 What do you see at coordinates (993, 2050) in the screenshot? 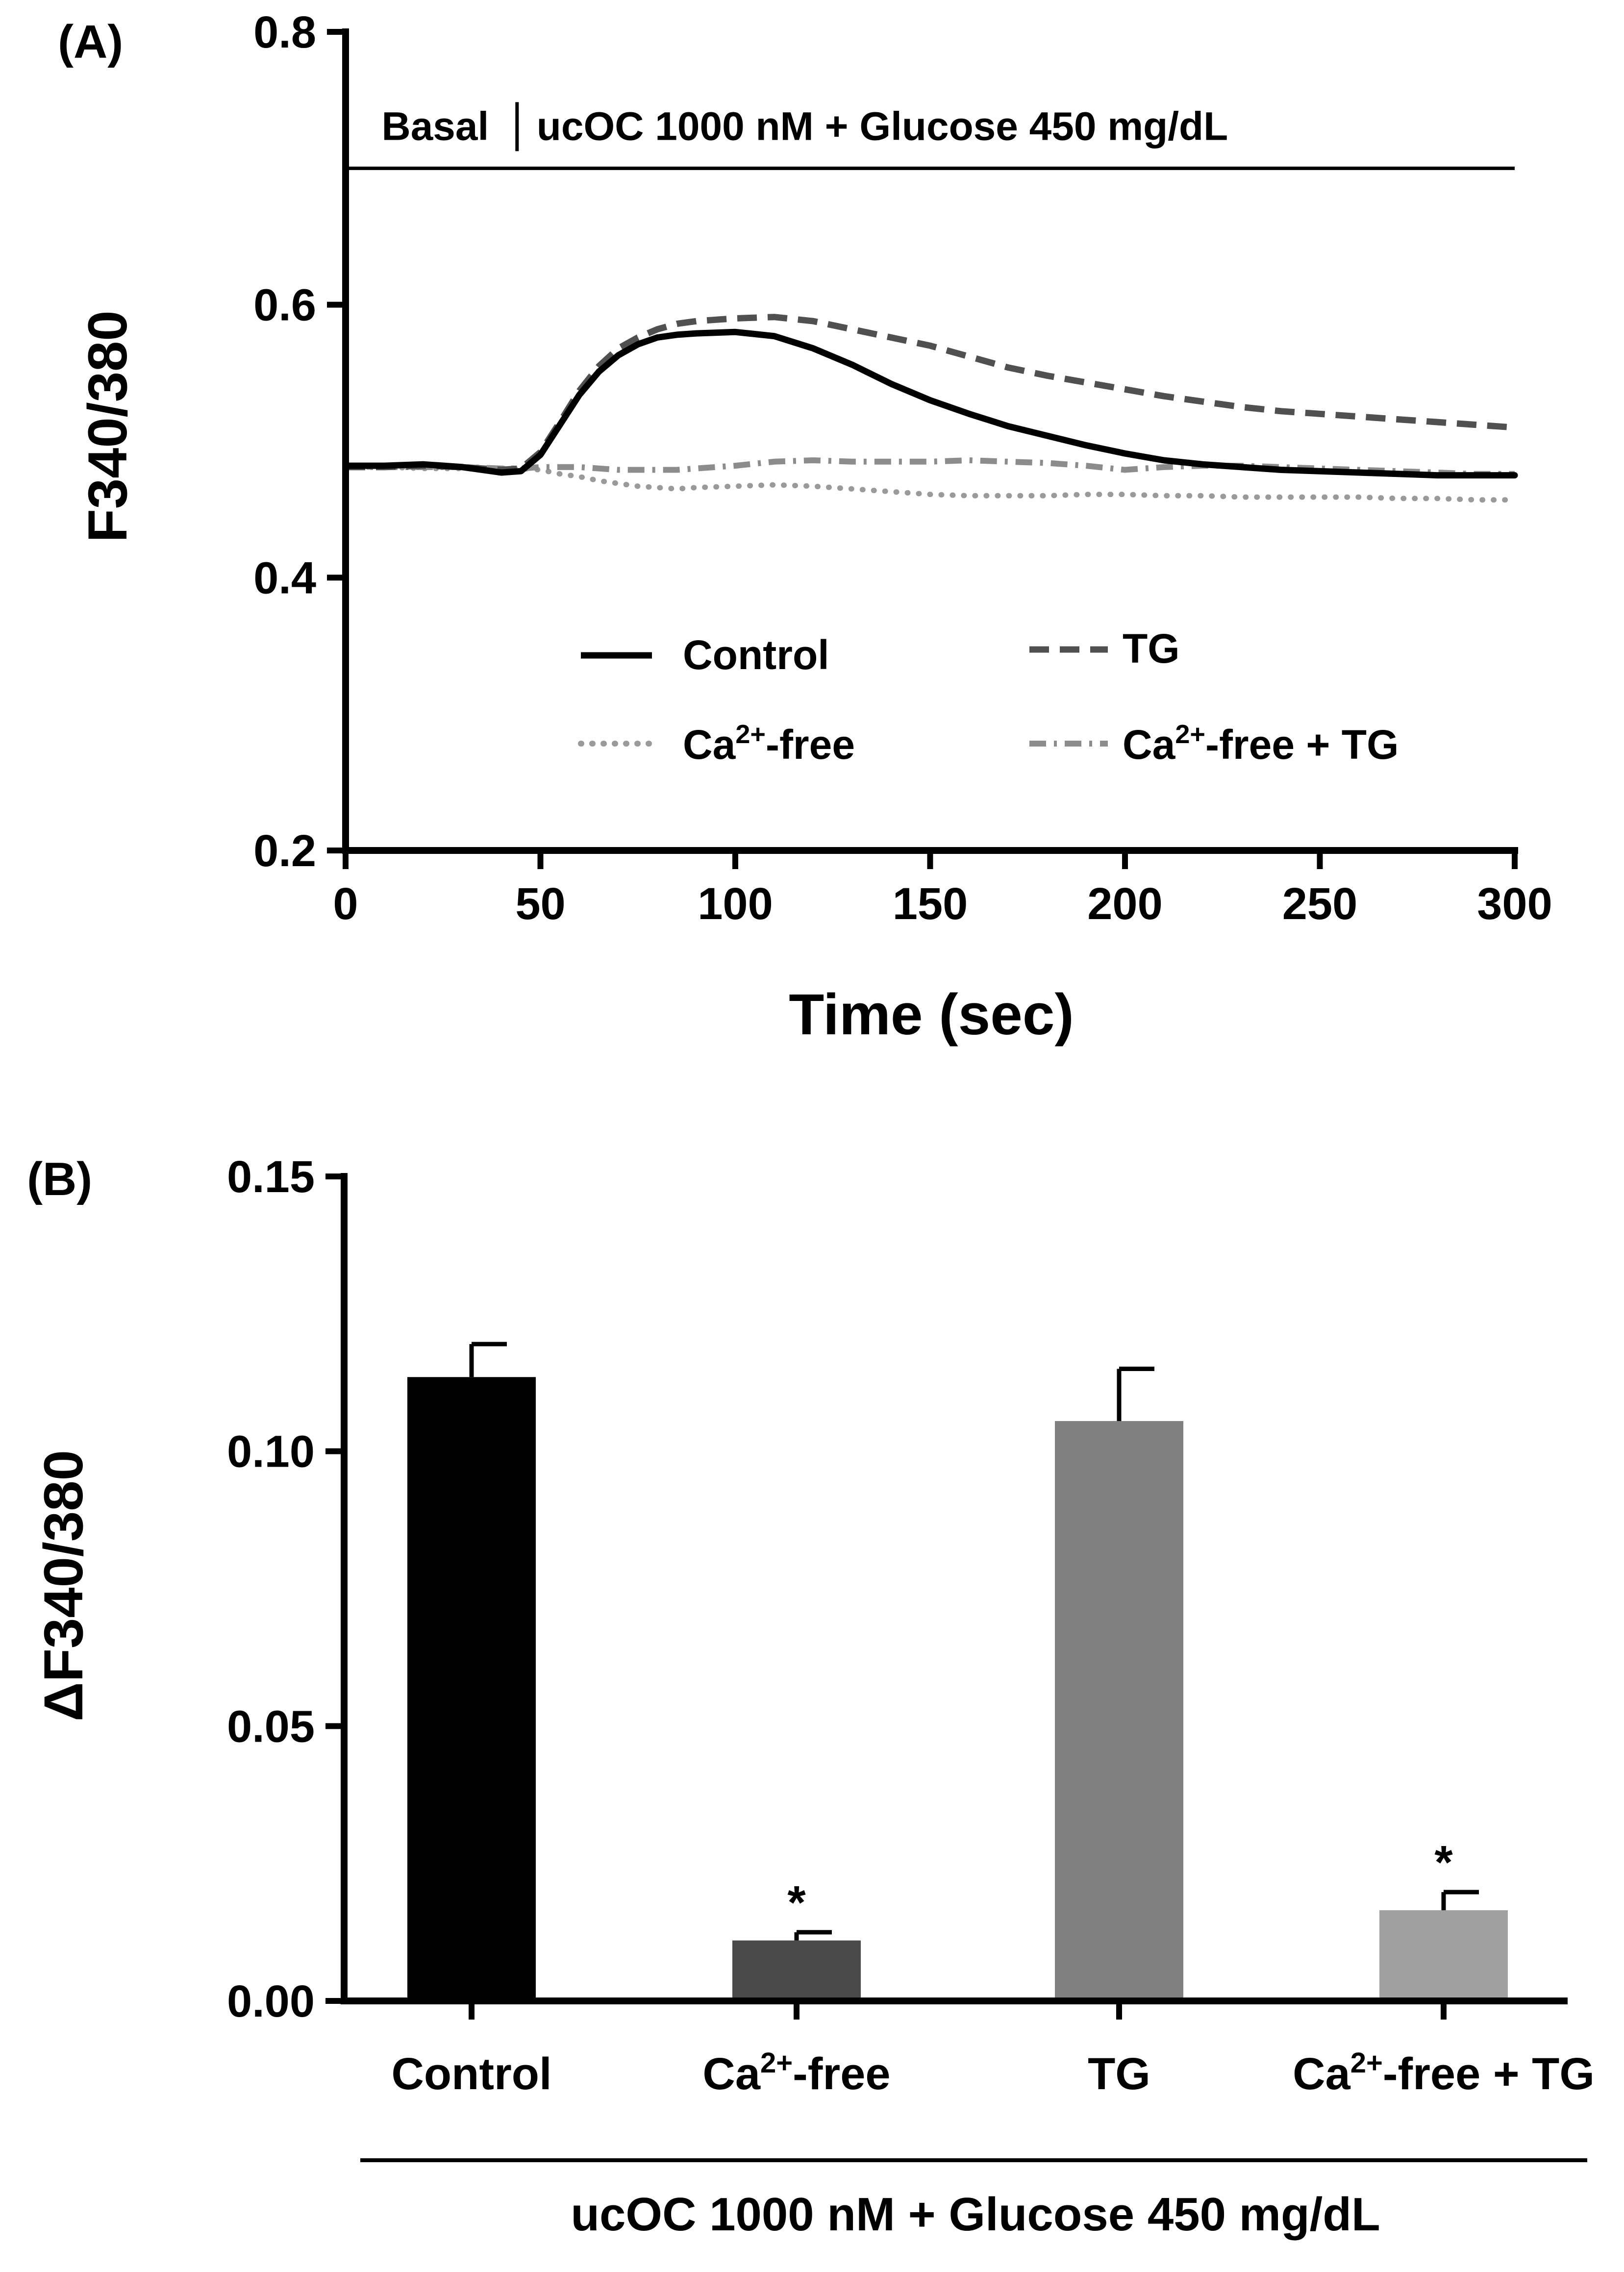
I see `panel-b-x-ticks: Control Ca2+-free TG Ca2+-free + TG` at bounding box center [993, 2050].